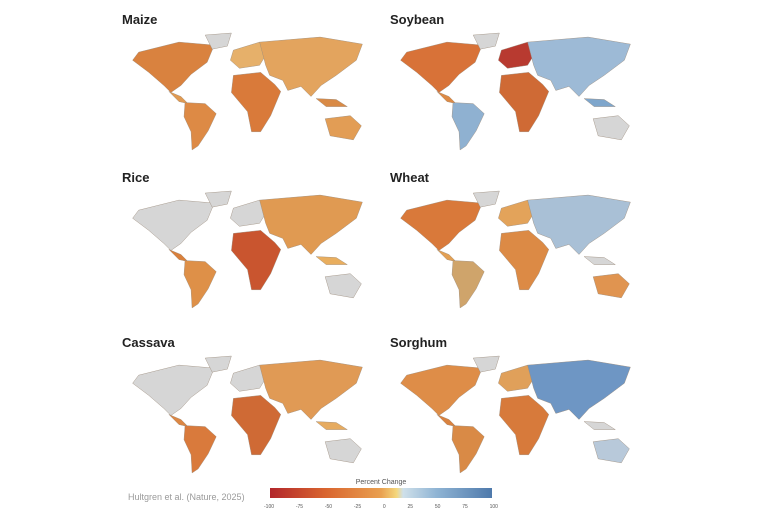 The width and height of the screenshot is (762, 526). I want to click on map-panel-soybean: Soybean, so click(517, 87).